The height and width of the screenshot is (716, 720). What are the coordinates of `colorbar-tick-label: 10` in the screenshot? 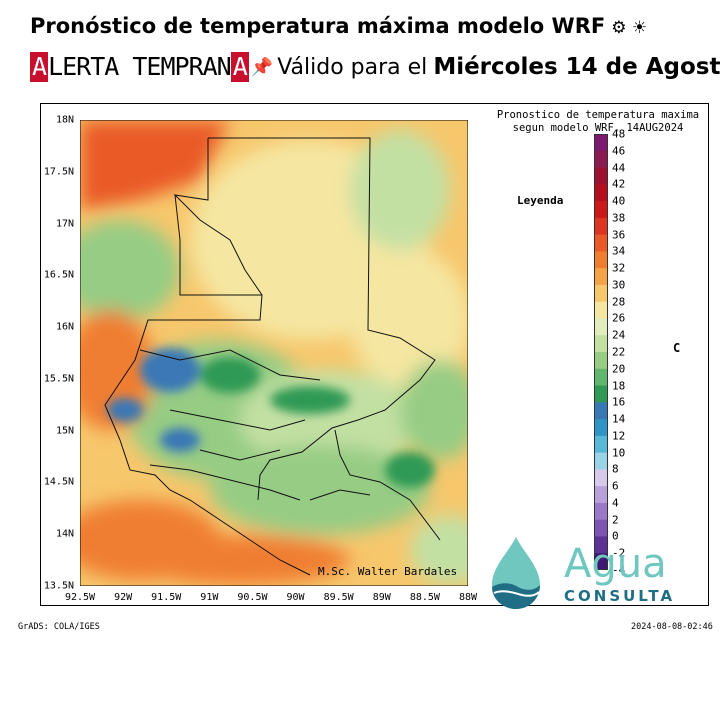 It's located at (619, 453).